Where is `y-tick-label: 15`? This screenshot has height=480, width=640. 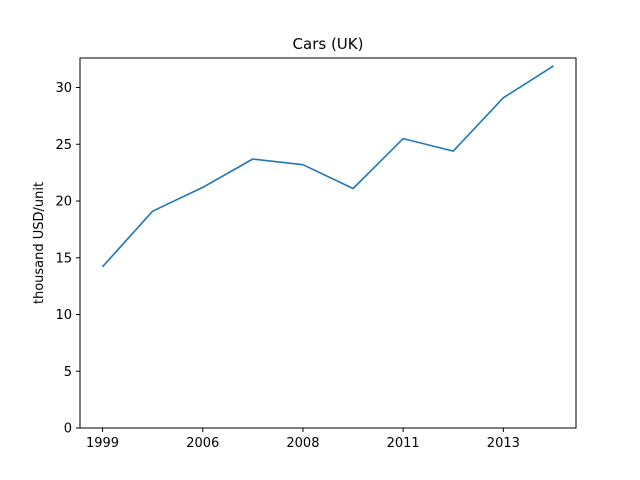
y-tick-label: 15 is located at coordinates (63, 258).